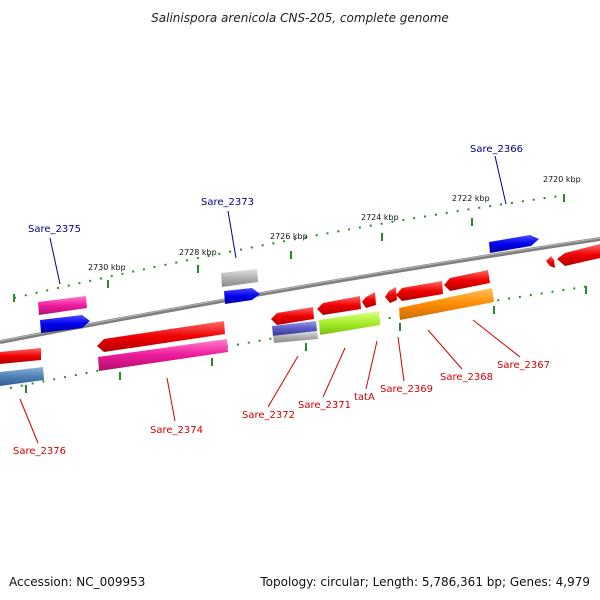  What do you see at coordinates (406, 389) in the screenshot?
I see `gene-label: Sare_2369` at bounding box center [406, 389].